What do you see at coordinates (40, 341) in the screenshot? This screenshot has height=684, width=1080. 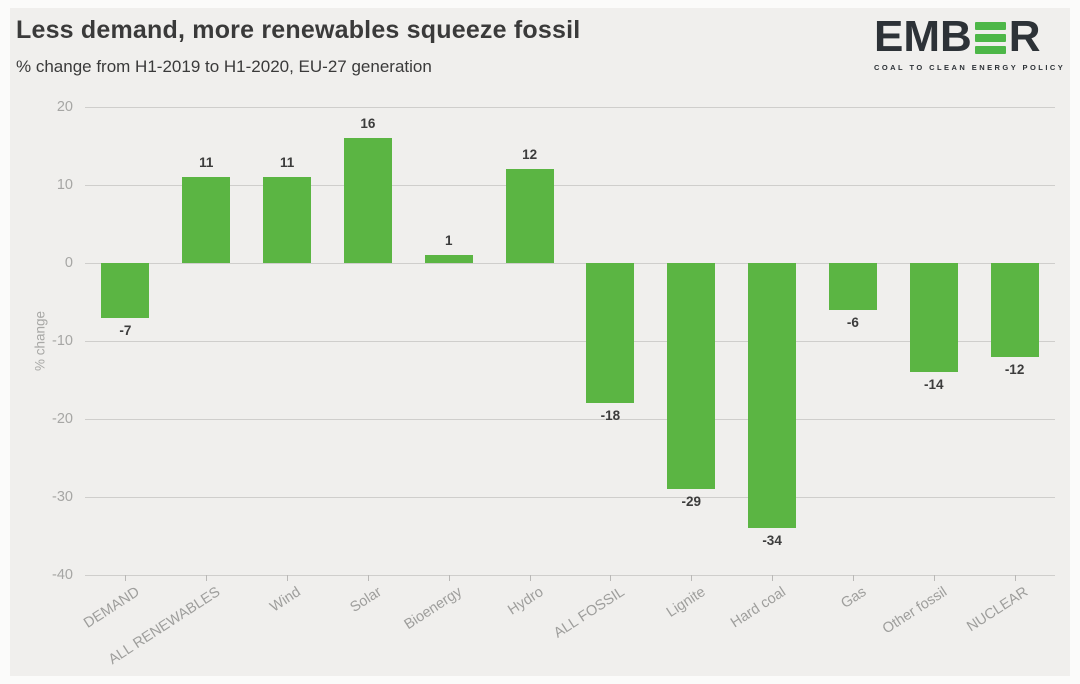 I see `y-axis-title: % change` at bounding box center [40, 341].